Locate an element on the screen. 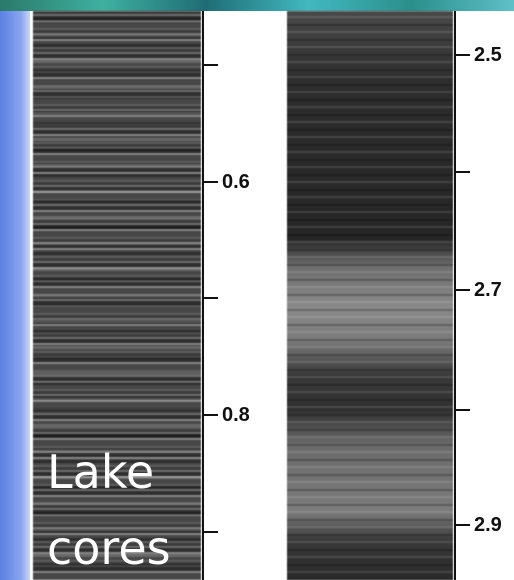 The height and width of the screenshot is (580, 514). axis-label: 2.5 is located at coordinates (488, 55).